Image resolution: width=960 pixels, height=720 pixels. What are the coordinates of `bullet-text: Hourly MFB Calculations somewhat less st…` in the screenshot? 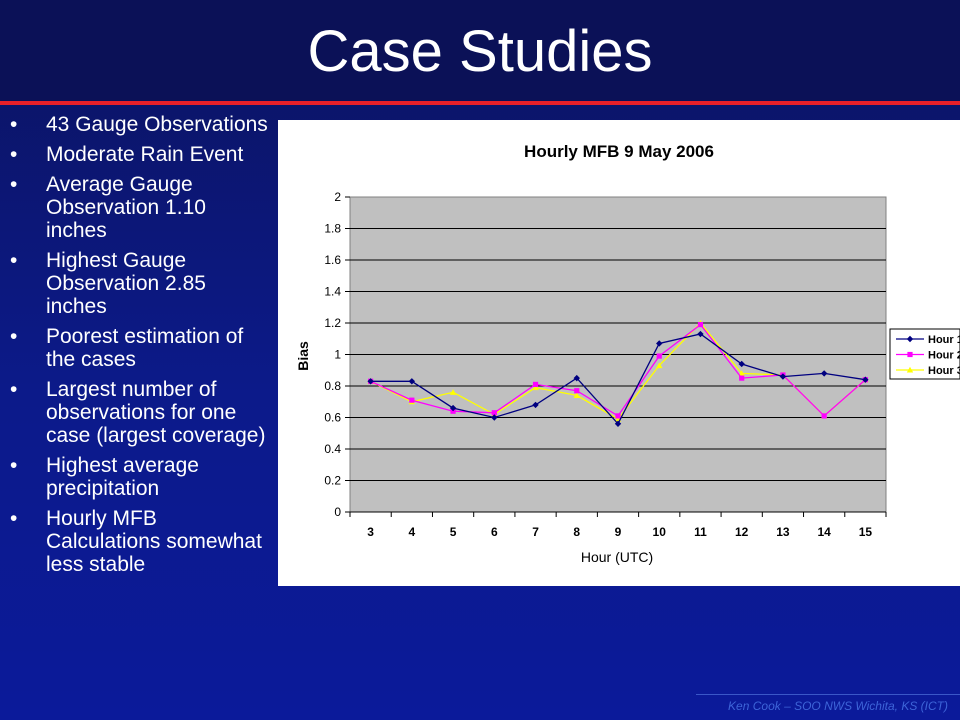 It's located at (154, 541).